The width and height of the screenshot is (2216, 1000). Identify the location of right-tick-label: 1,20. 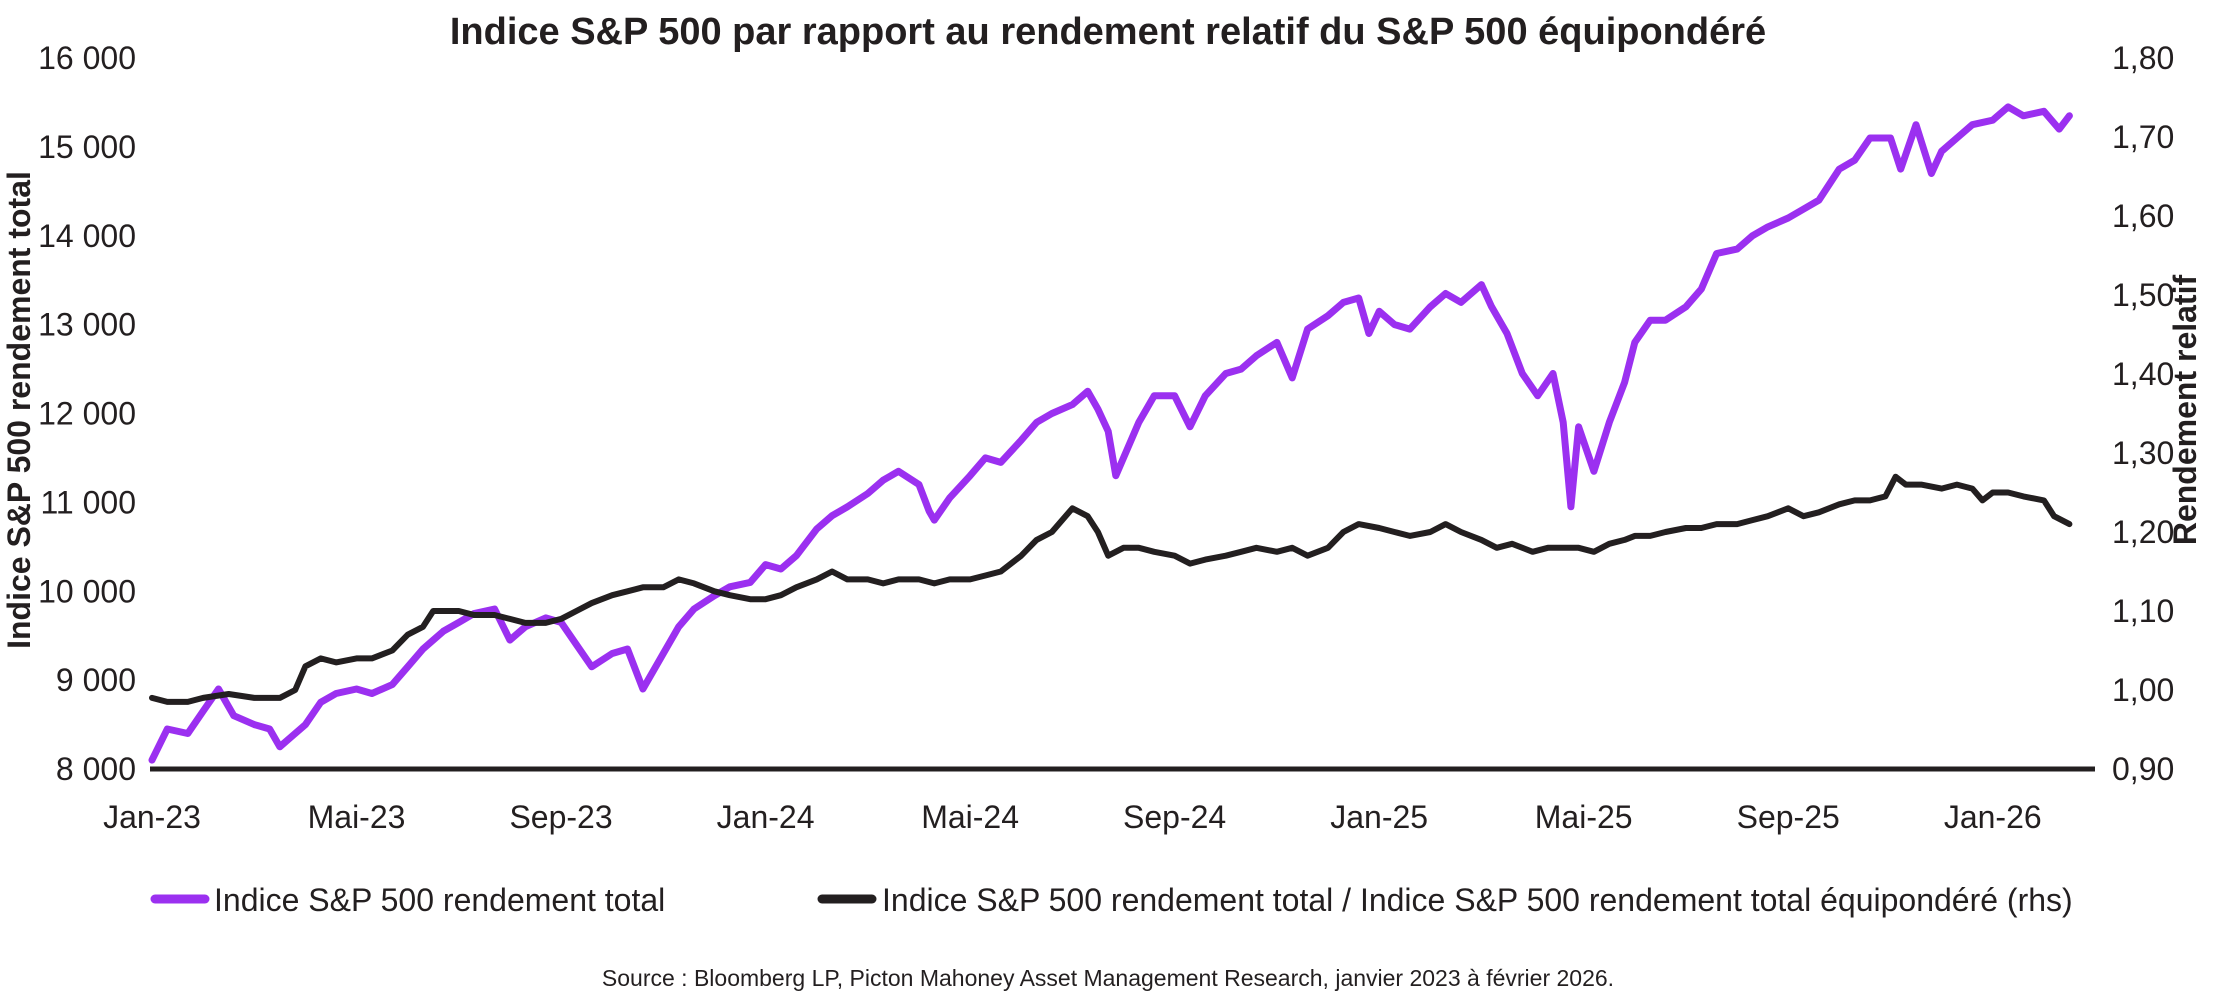
(2143, 532).